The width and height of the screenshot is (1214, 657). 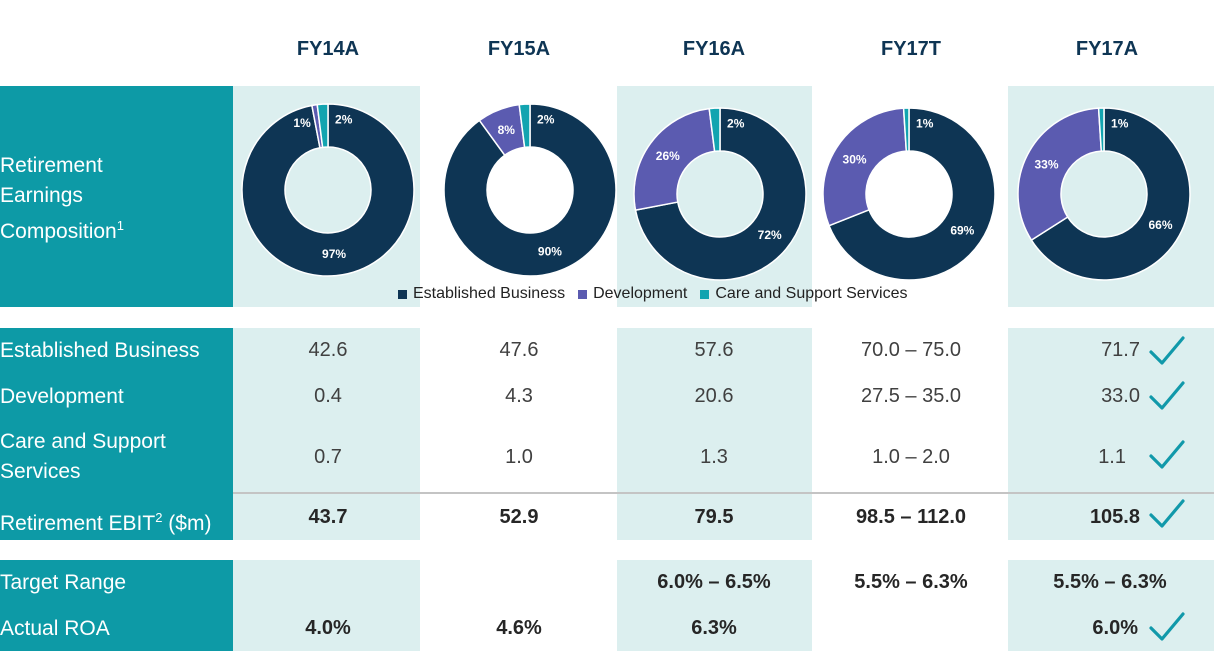 I want to click on cell-roa-fy17a: 6.0%, so click(x=1115, y=628).